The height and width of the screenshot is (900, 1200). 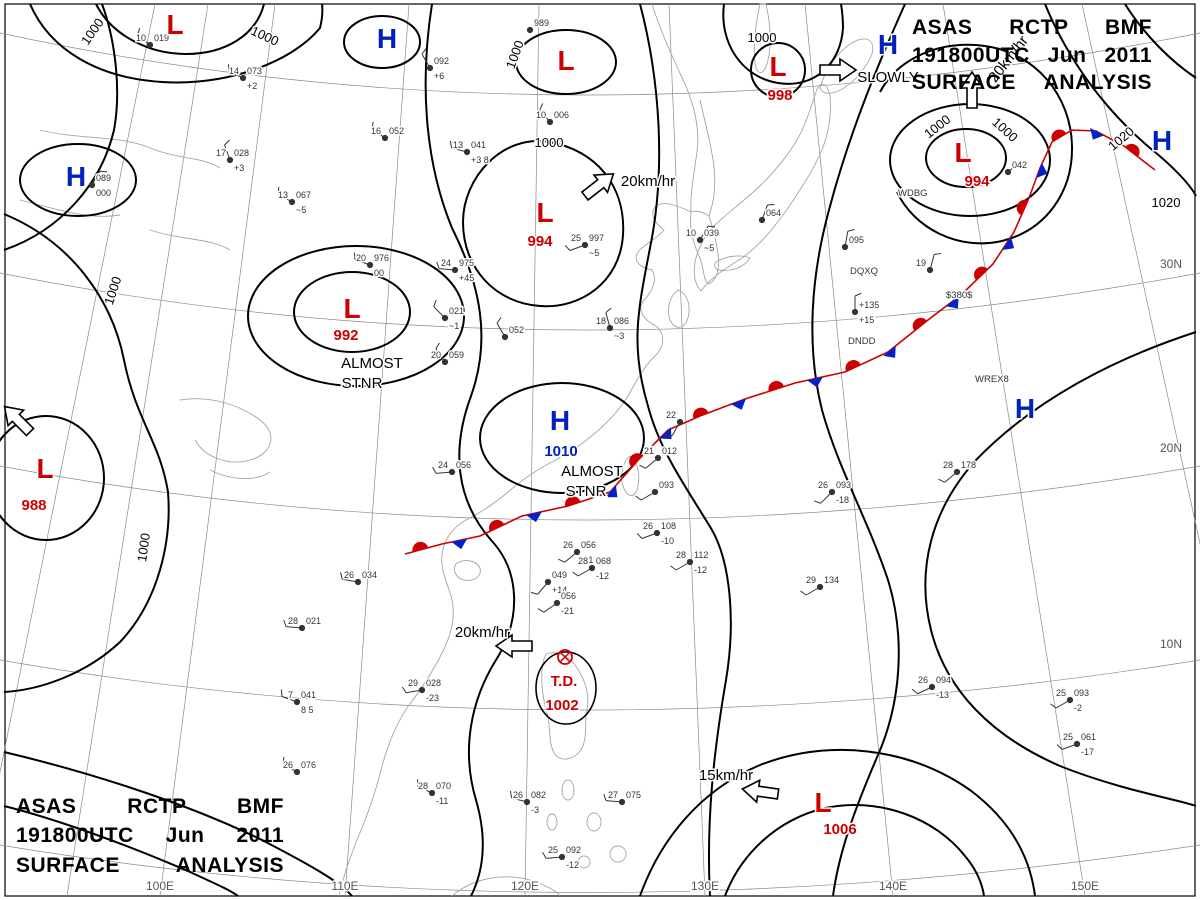 I want to click on station-dewpoint: +3 8, so click(x=480, y=160).